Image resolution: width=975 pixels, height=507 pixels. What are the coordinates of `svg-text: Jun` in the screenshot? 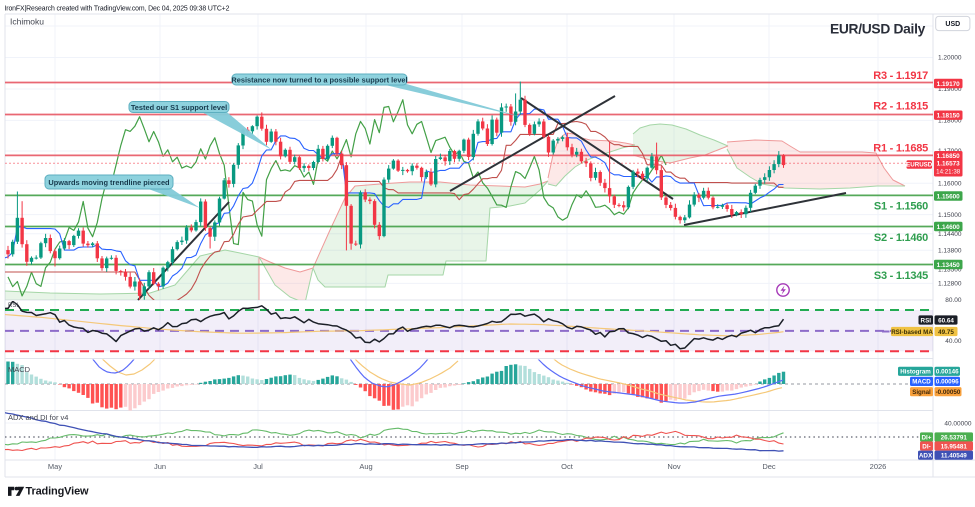 It's located at (160, 466).